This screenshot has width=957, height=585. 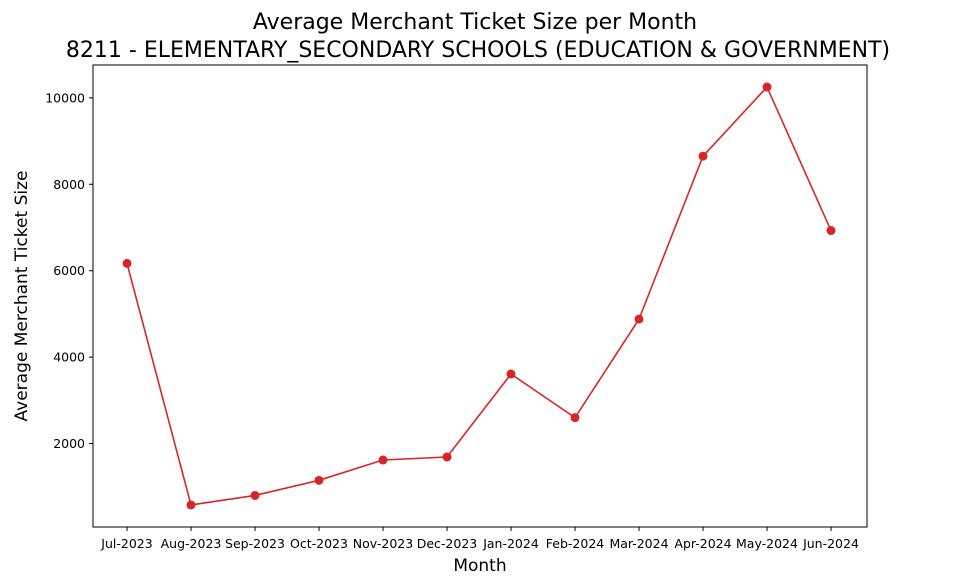 What do you see at coordinates (191, 543) in the screenshot?
I see `x-tick-label: Aug-2023` at bounding box center [191, 543].